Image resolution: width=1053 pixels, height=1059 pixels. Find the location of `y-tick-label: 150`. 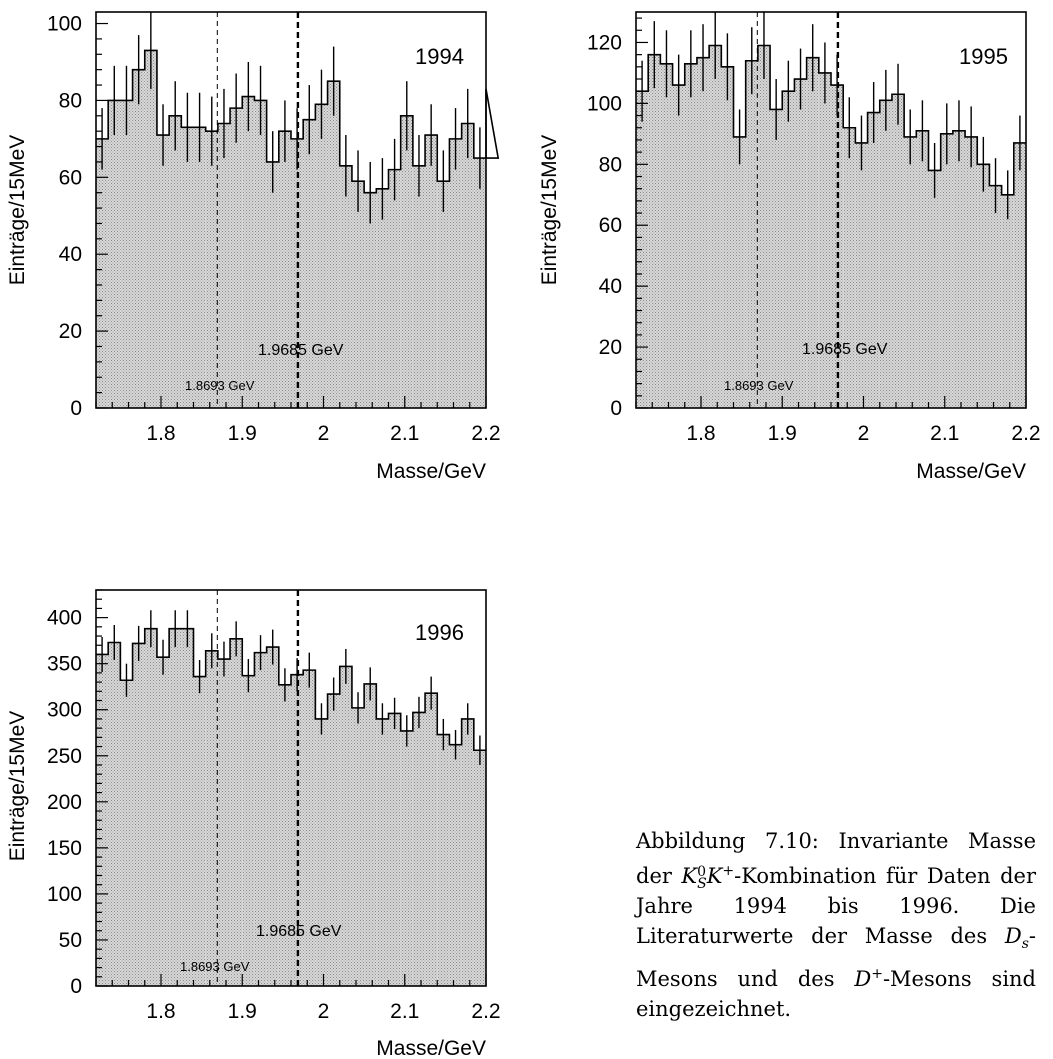

y-tick-label: 150 is located at coordinates (64, 848).